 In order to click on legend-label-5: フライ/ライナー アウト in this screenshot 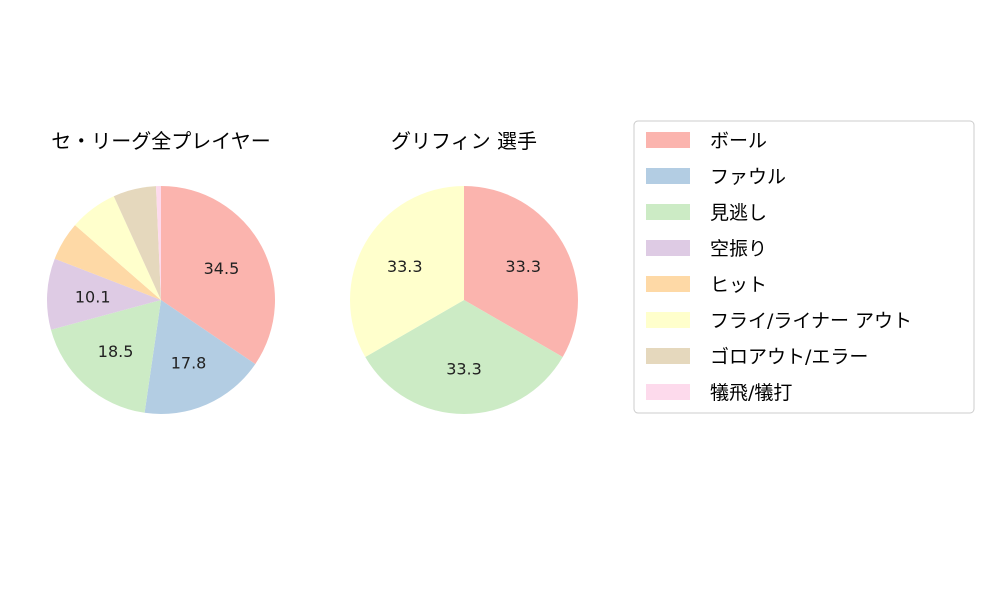, I will do `click(811, 321)`.